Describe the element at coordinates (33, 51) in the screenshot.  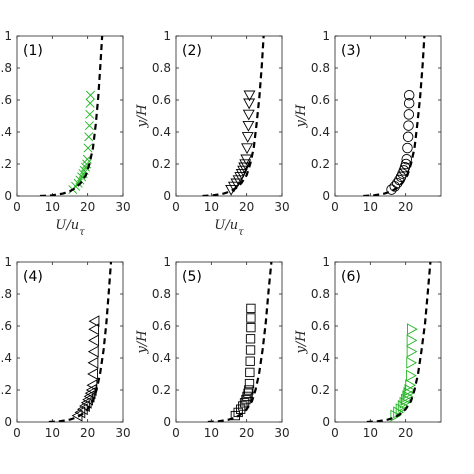
I see `panel-label: (1)` at that location.